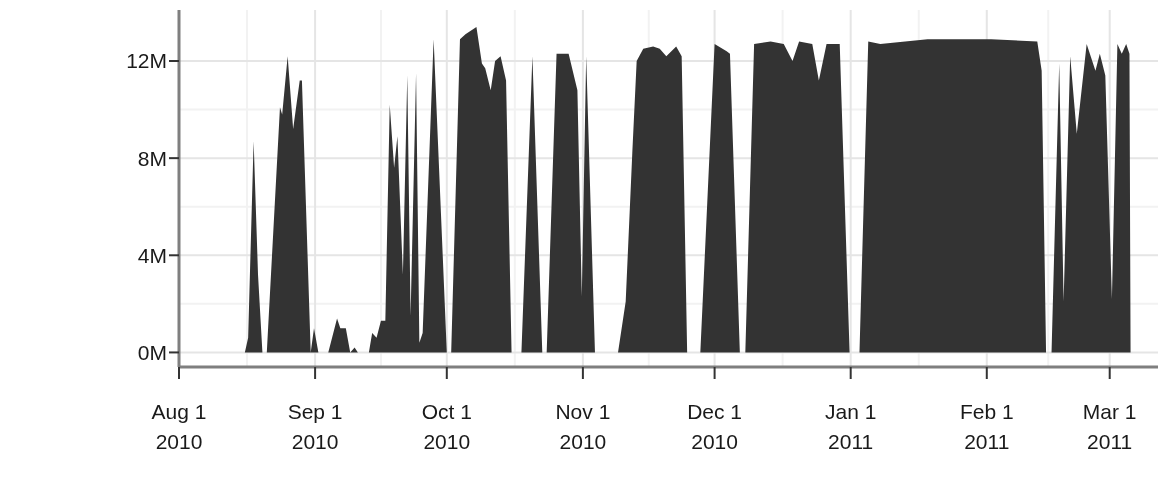 The width and height of the screenshot is (1159, 483). Describe the element at coordinates (179, 426) in the screenshot. I see `x-tick-label: Aug 1 2010` at that location.